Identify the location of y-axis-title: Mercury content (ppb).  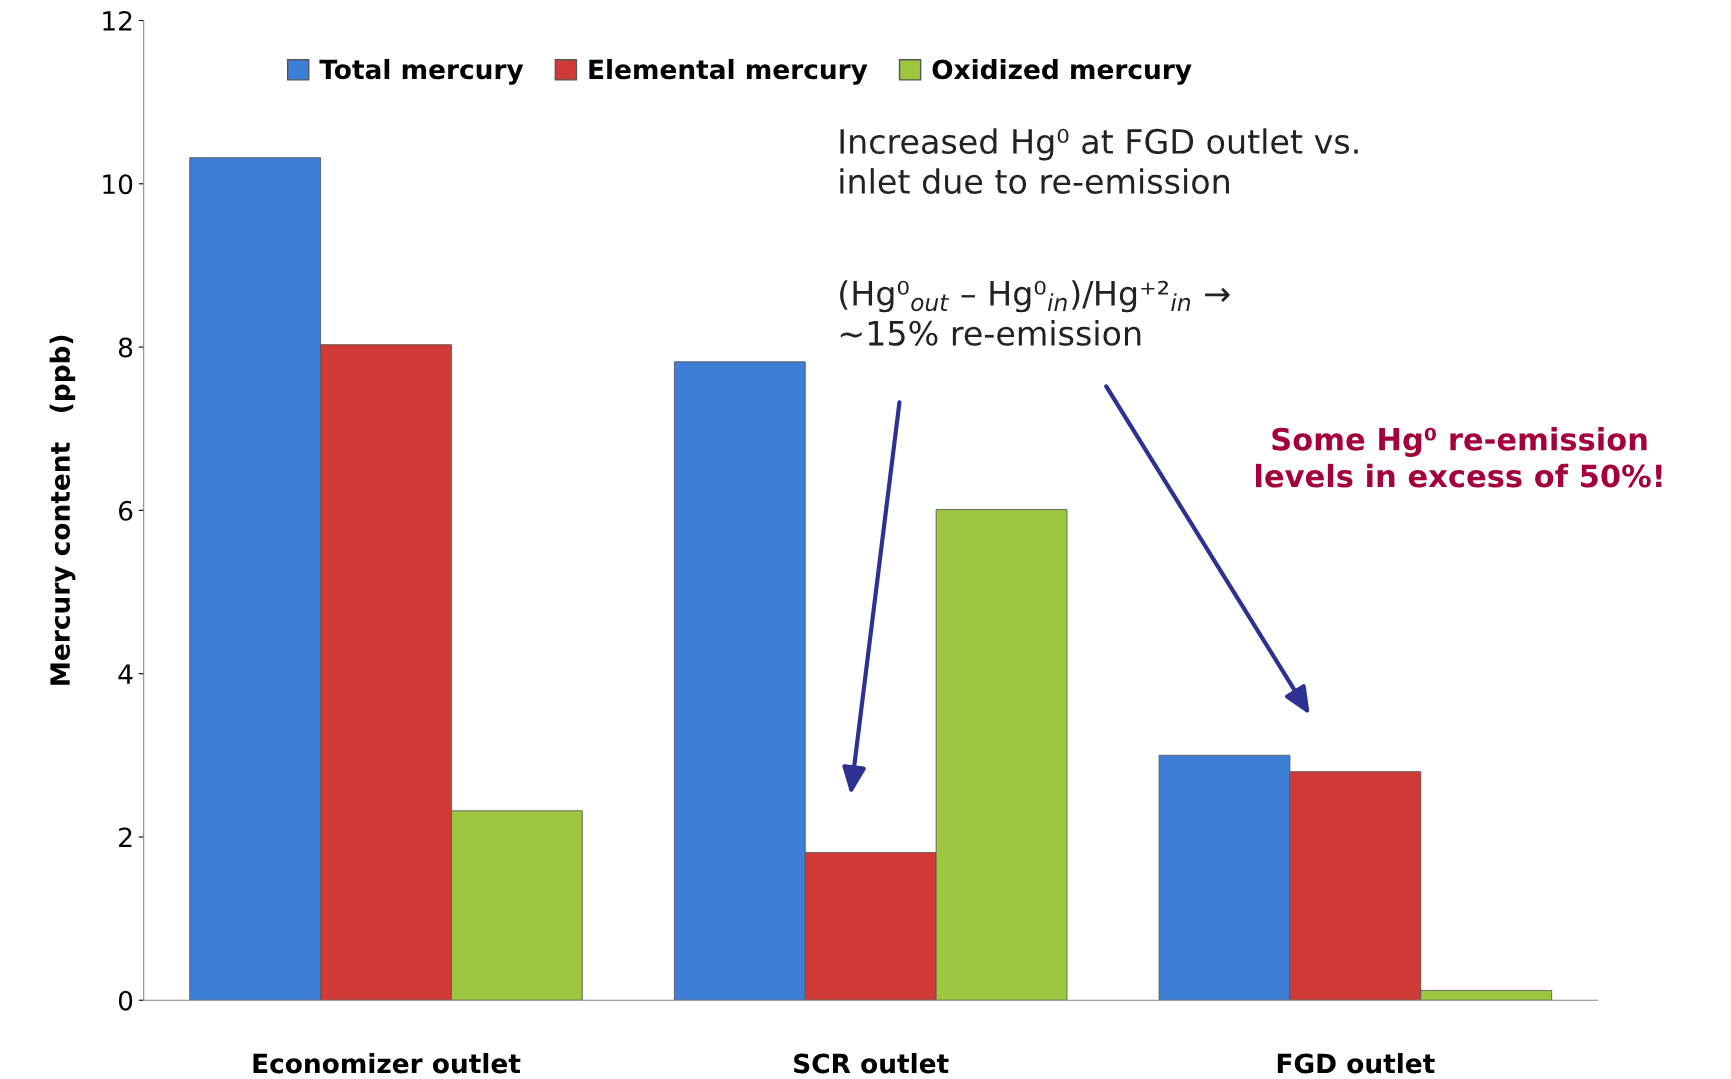
(62, 510).